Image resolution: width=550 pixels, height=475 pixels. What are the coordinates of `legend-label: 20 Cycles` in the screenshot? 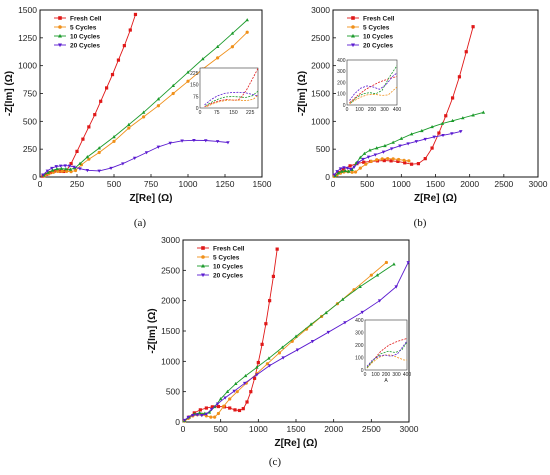 It's located at (85, 46).